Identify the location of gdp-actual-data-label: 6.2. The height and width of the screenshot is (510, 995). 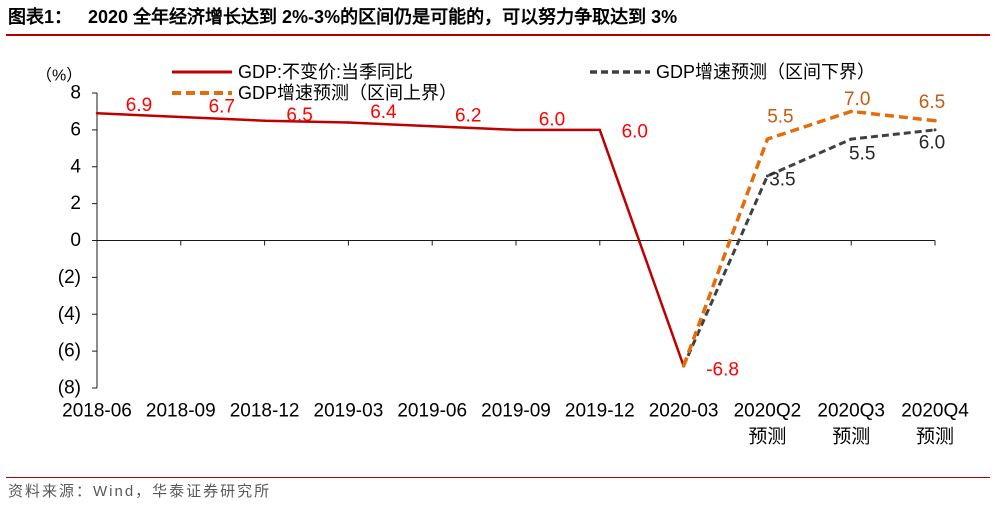
(468, 116).